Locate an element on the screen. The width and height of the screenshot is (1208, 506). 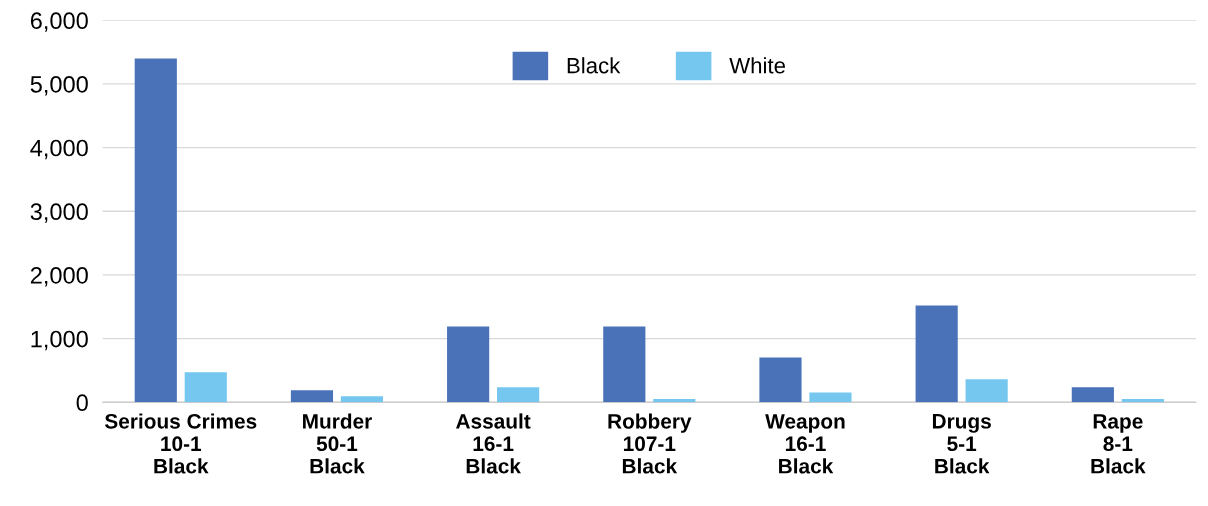
x-tick-label: Robbery 107-1 Black is located at coordinates (650, 443).